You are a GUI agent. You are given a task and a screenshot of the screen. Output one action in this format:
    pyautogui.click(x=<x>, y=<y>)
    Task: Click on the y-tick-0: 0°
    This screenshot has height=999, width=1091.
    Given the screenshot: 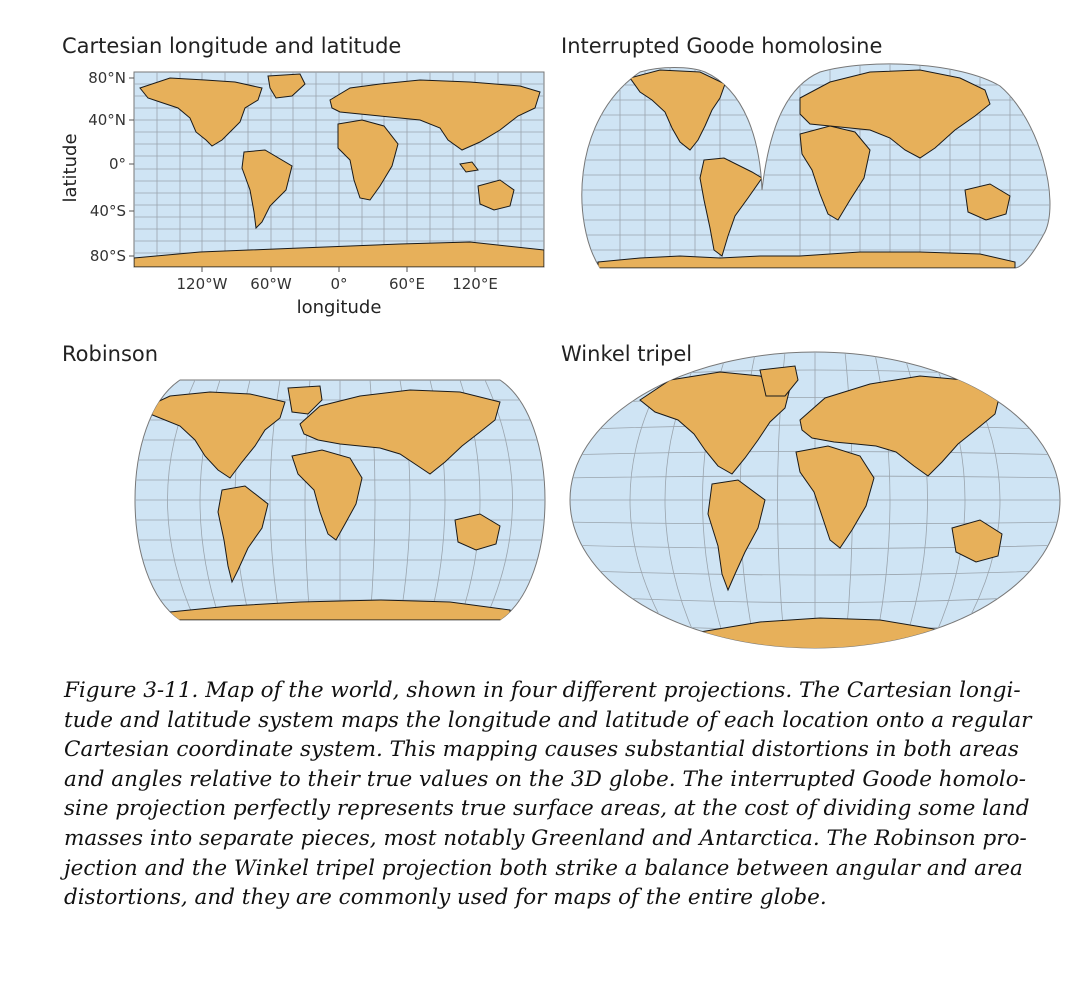 What is the action you would take?
    pyautogui.click(x=117, y=164)
    